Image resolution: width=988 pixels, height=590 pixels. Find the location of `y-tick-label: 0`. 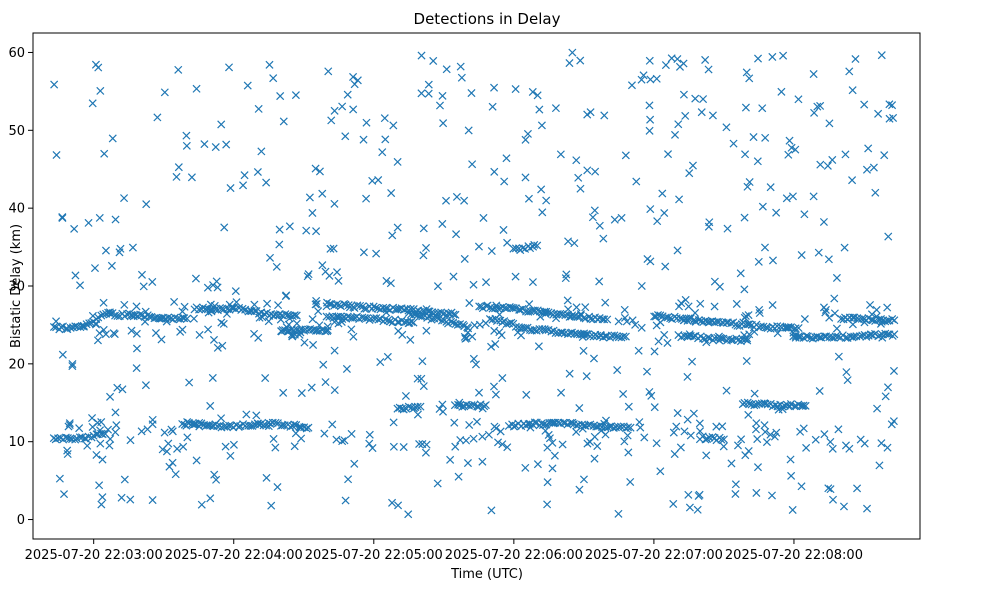

y-tick-label: 0 is located at coordinates (21, 520).